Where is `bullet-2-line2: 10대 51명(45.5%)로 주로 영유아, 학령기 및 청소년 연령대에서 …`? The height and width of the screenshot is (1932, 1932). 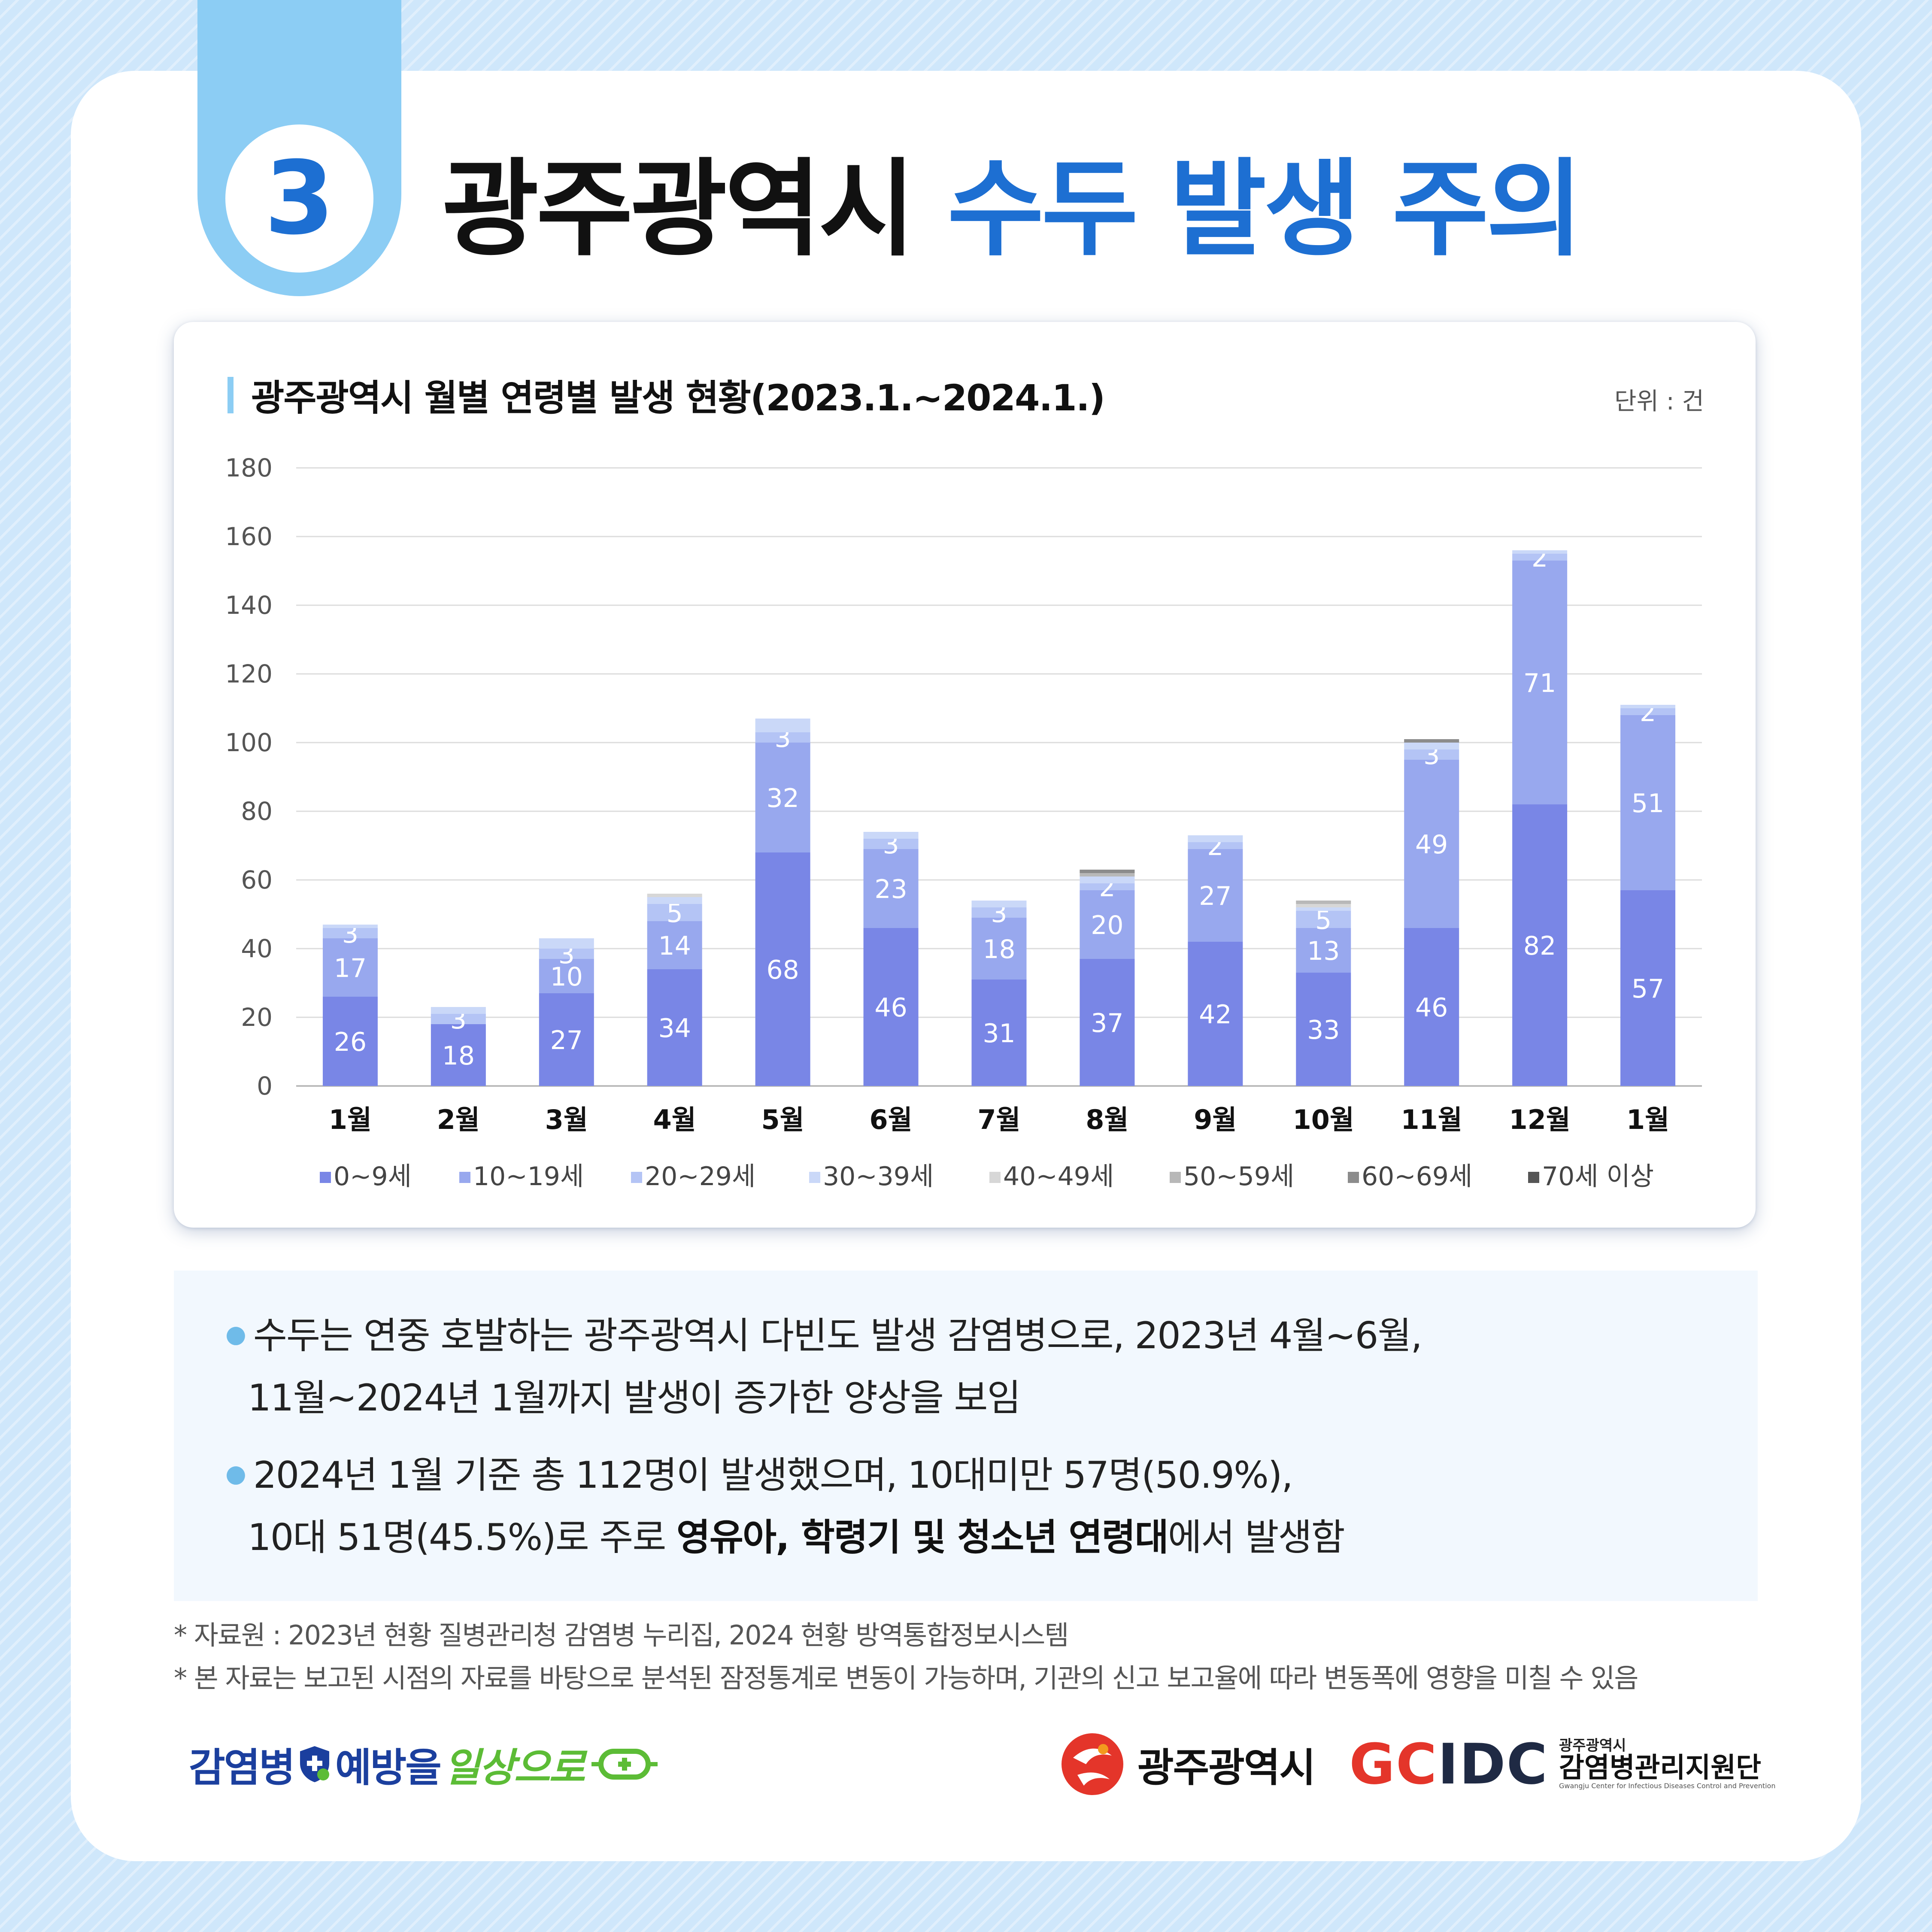 bullet-2-line2: 10대 51명(45.5%)로 주로 영유아, 학령기 및 청소년 연령대에서 … is located at coordinates (796, 1537).